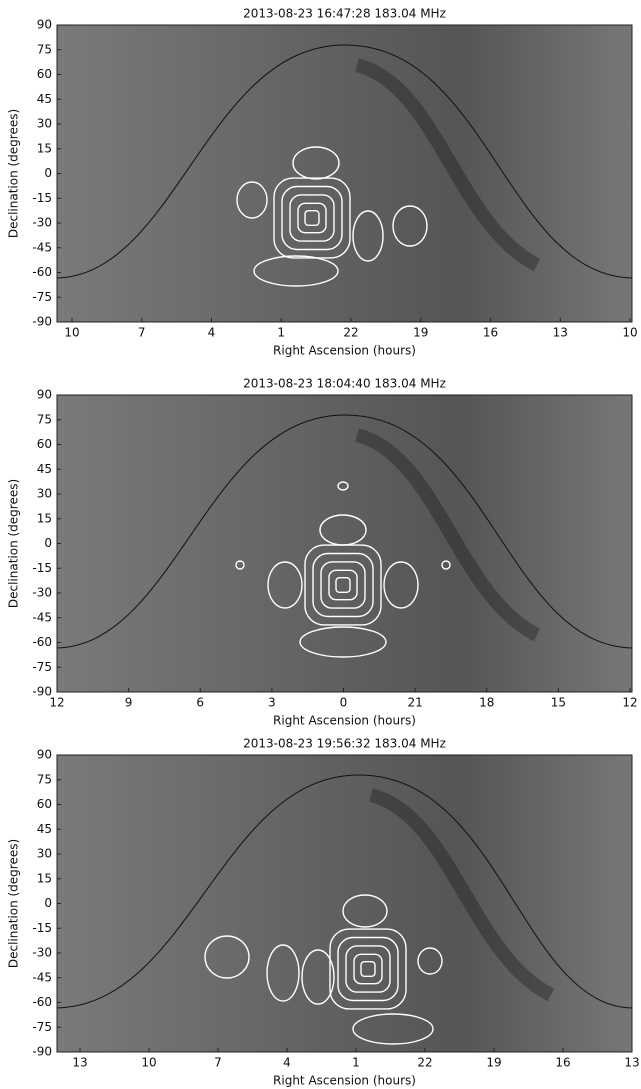  I want to click on chart-title: 2013-08-23 16:47:28 183.04 MHz, so click(344, 14).